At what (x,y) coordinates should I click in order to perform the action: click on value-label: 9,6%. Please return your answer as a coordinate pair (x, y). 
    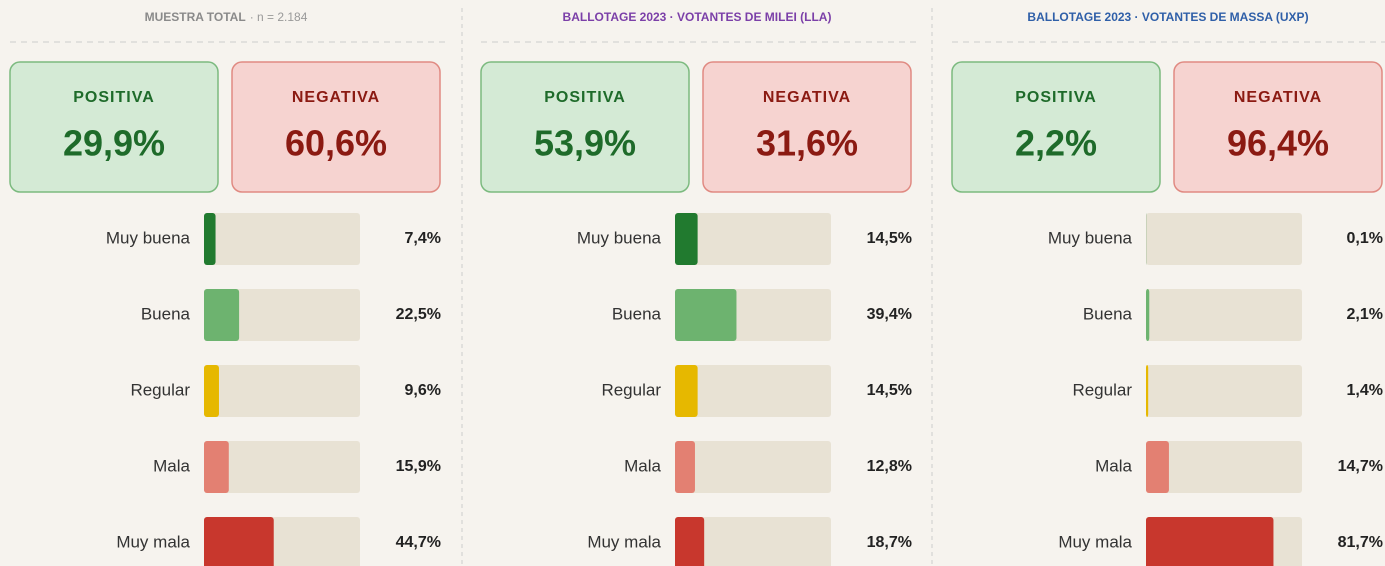
    Looking at the image, I should click on (423, 390).